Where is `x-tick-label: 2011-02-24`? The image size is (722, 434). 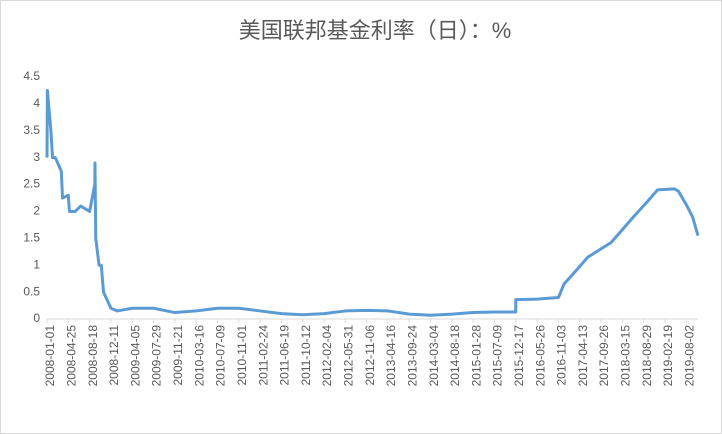
x-tick-label: 2011-02-24 is located at coordinates (263, 355).